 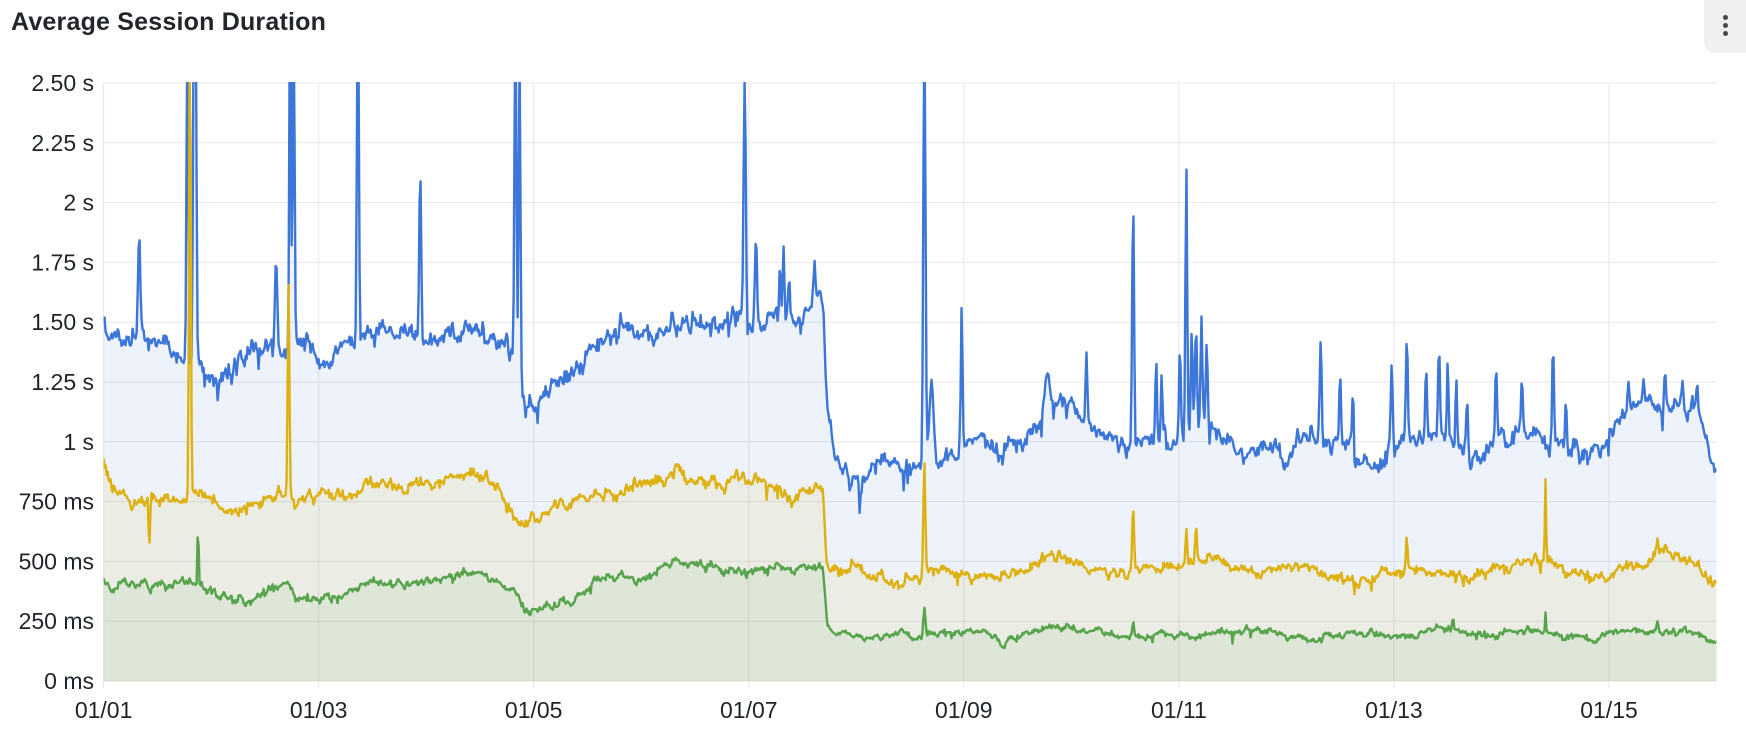 What do you see at coordinates (104, 710) in the screenshot?
I see `svg-text: 01/01` at bounding box center [104, 710].